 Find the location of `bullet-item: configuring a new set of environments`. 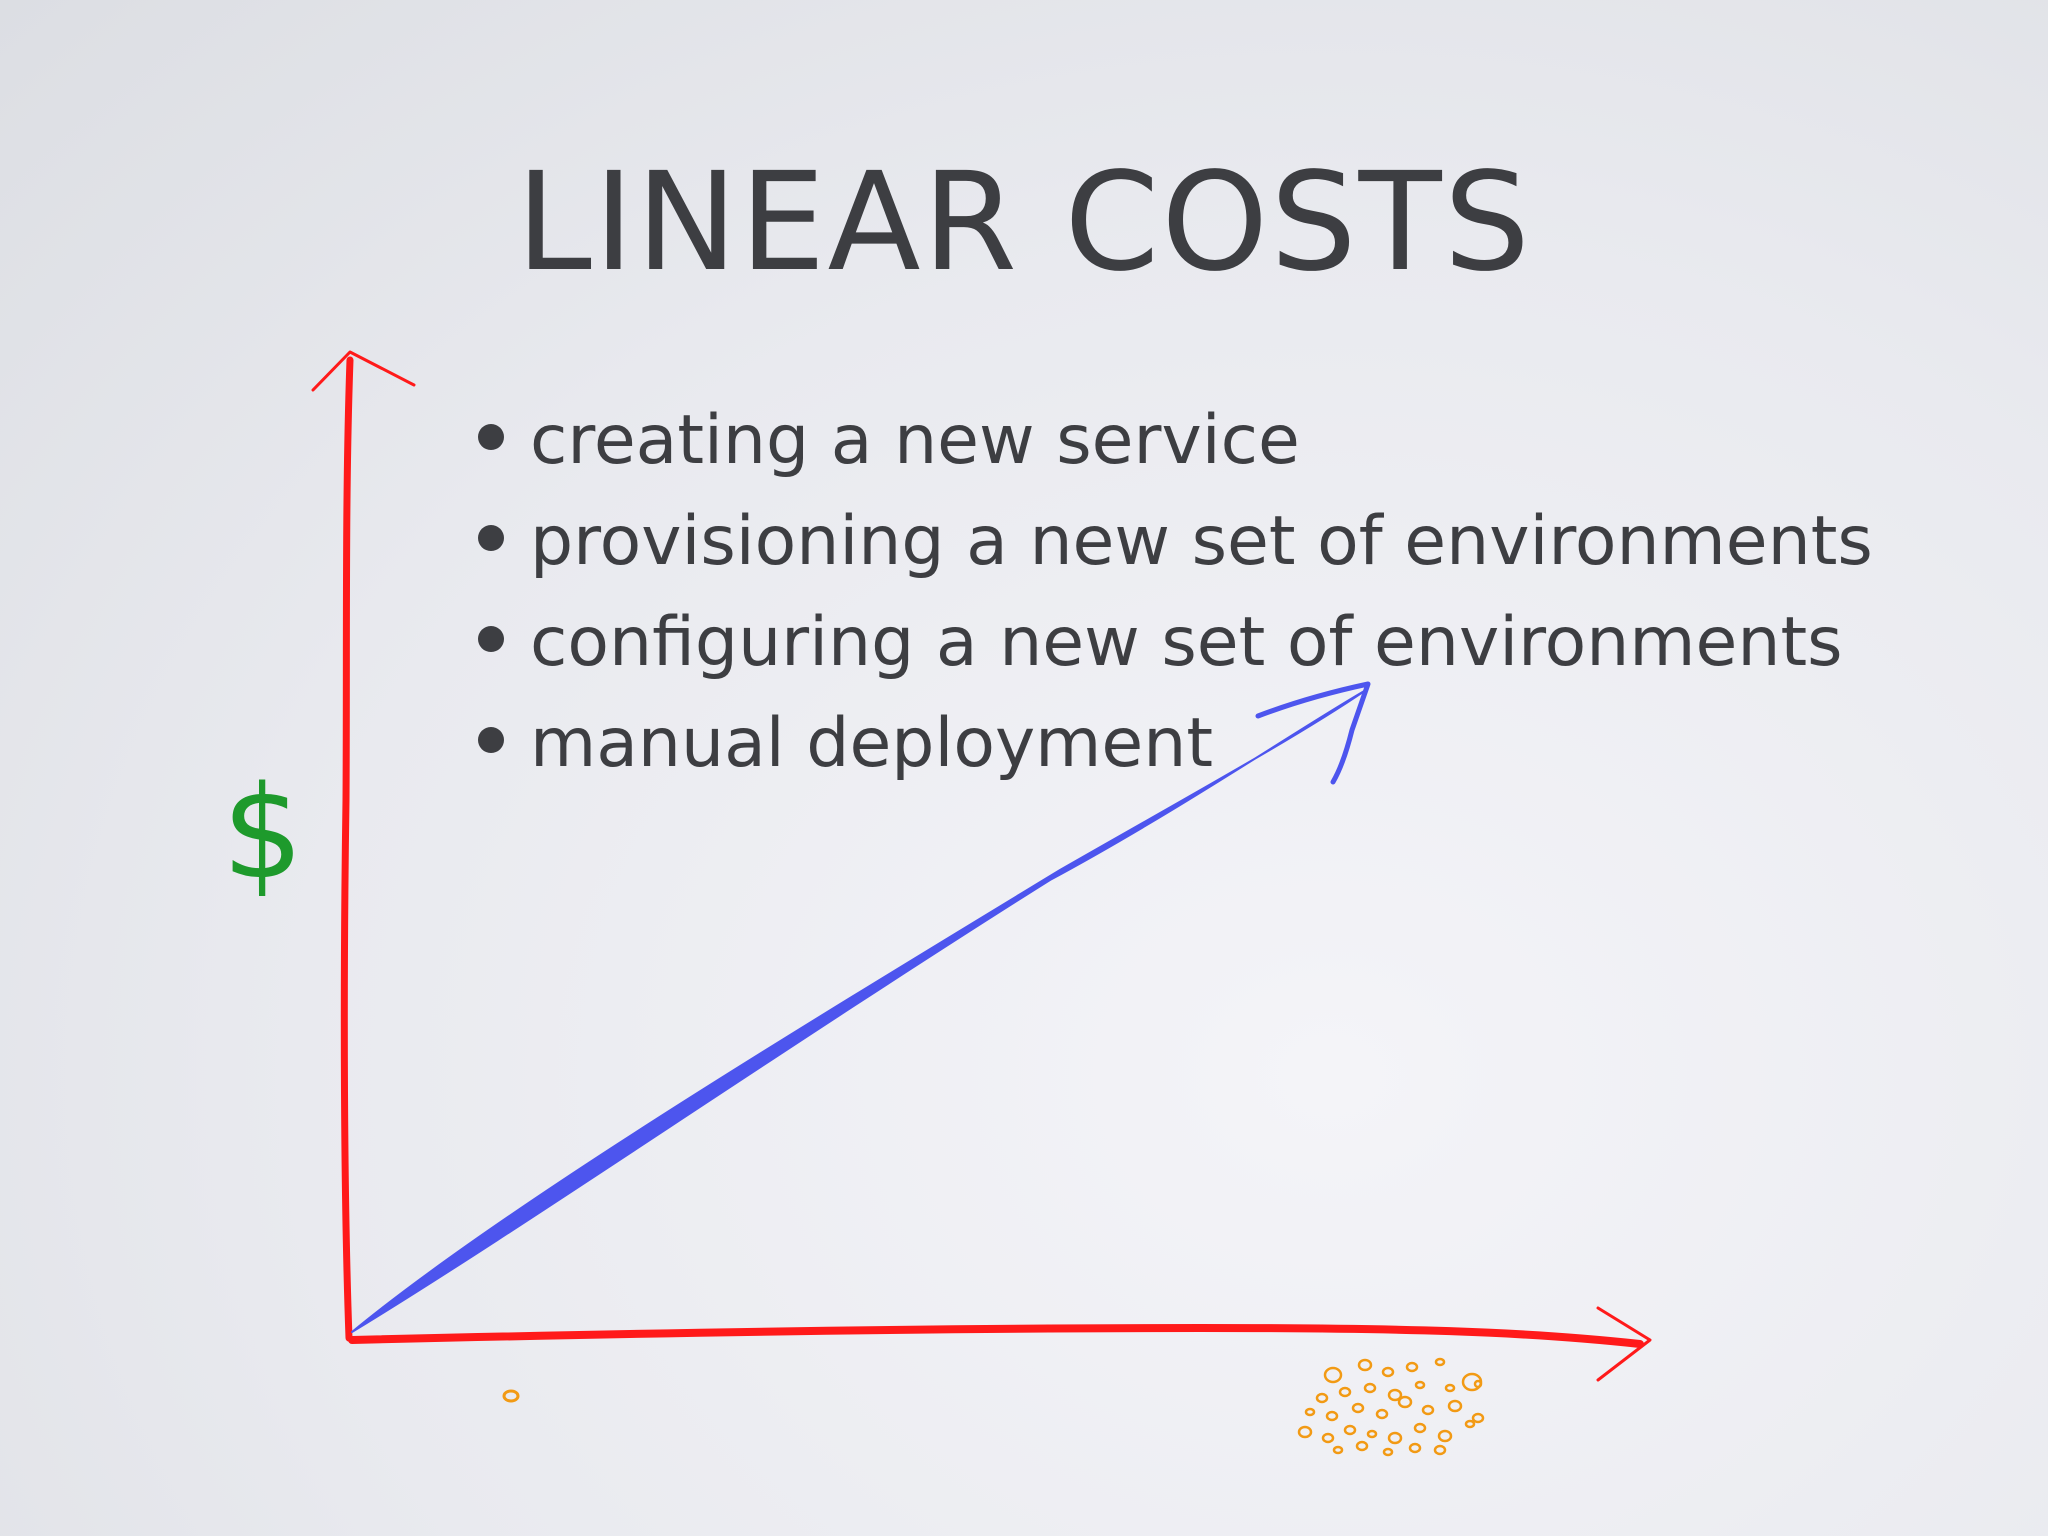

bullet-item: configuring a new set of environments is located at coordinates (1171, 642).